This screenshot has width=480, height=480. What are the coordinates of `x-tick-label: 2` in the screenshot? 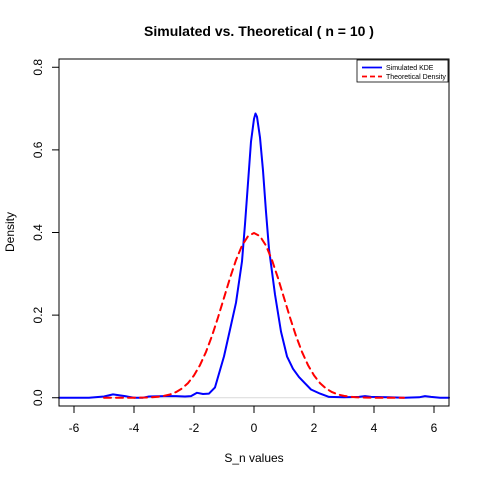 It's located at (314, 428).